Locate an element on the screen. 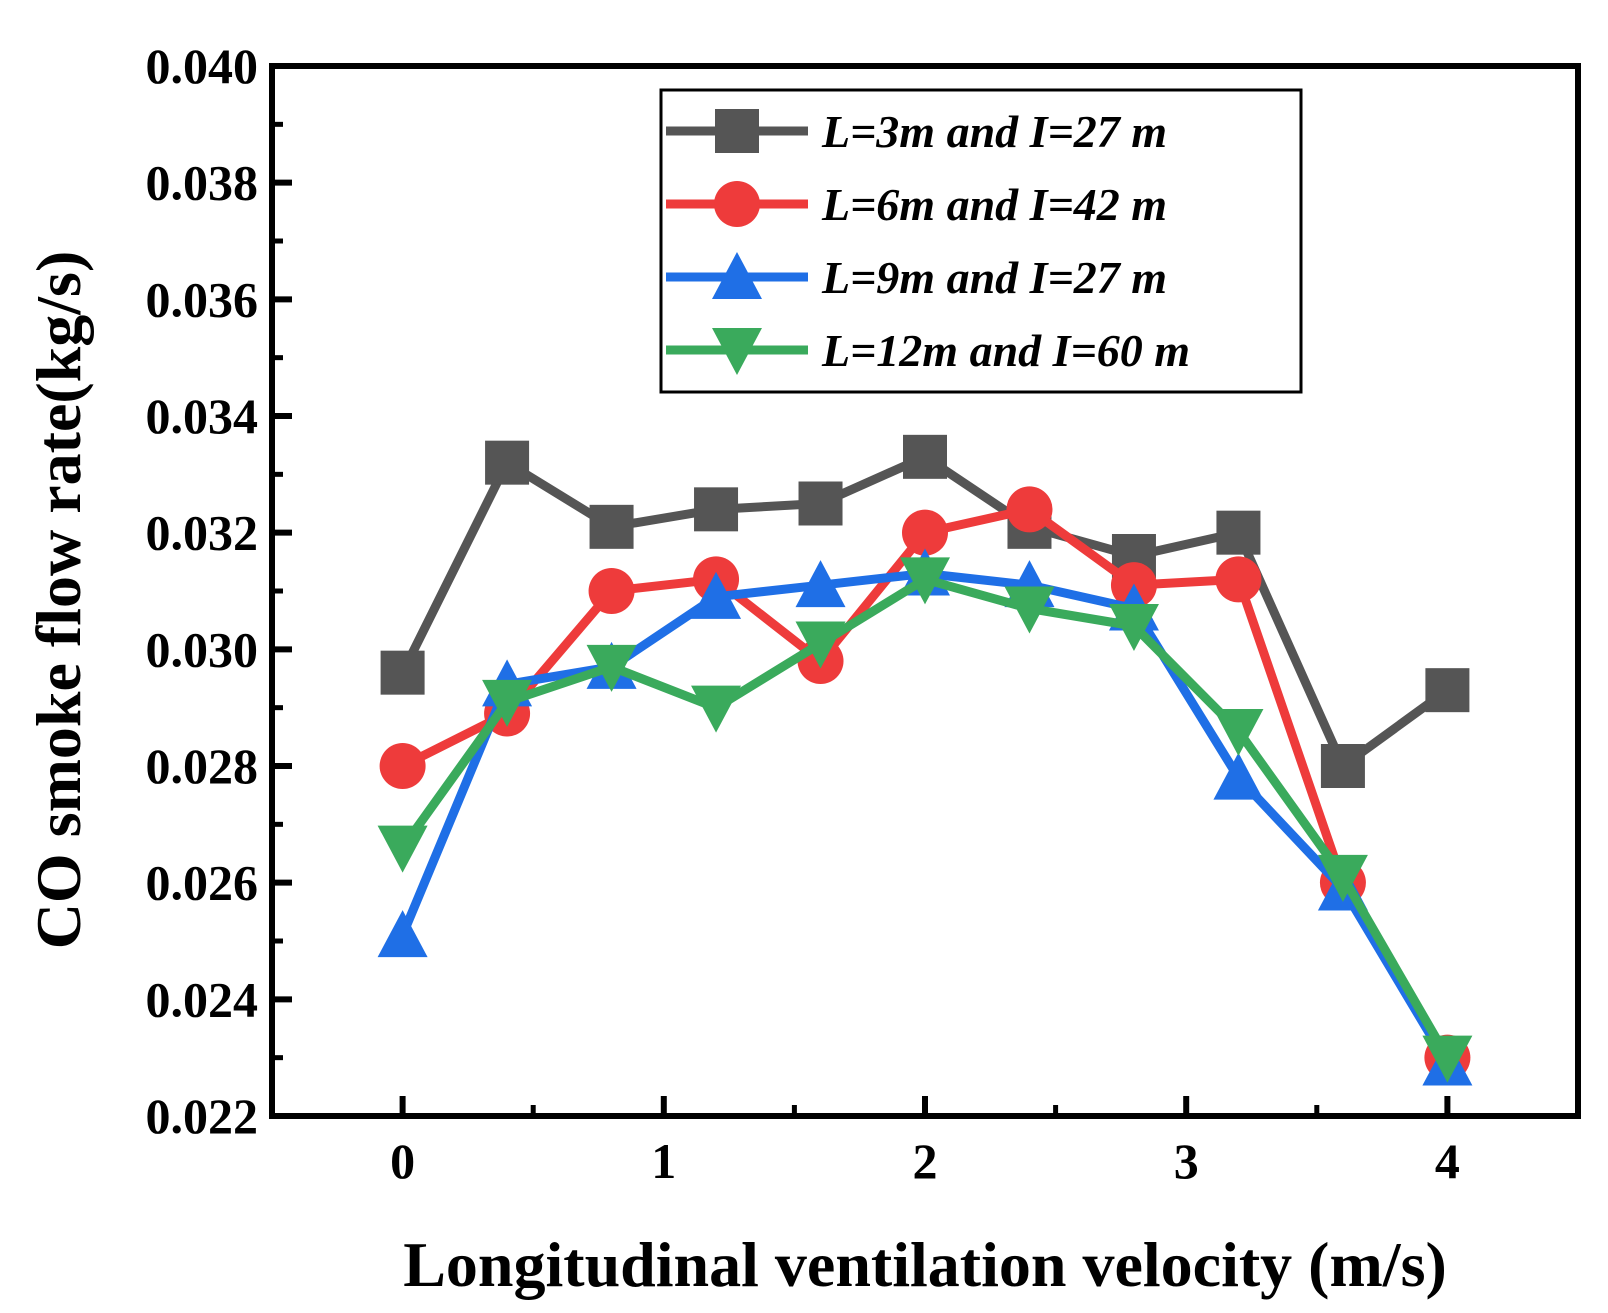 The width and height of the screenshot is (1608, 1313). legend-item: L=12m and I=60 m is located at coordinates (928, 350).